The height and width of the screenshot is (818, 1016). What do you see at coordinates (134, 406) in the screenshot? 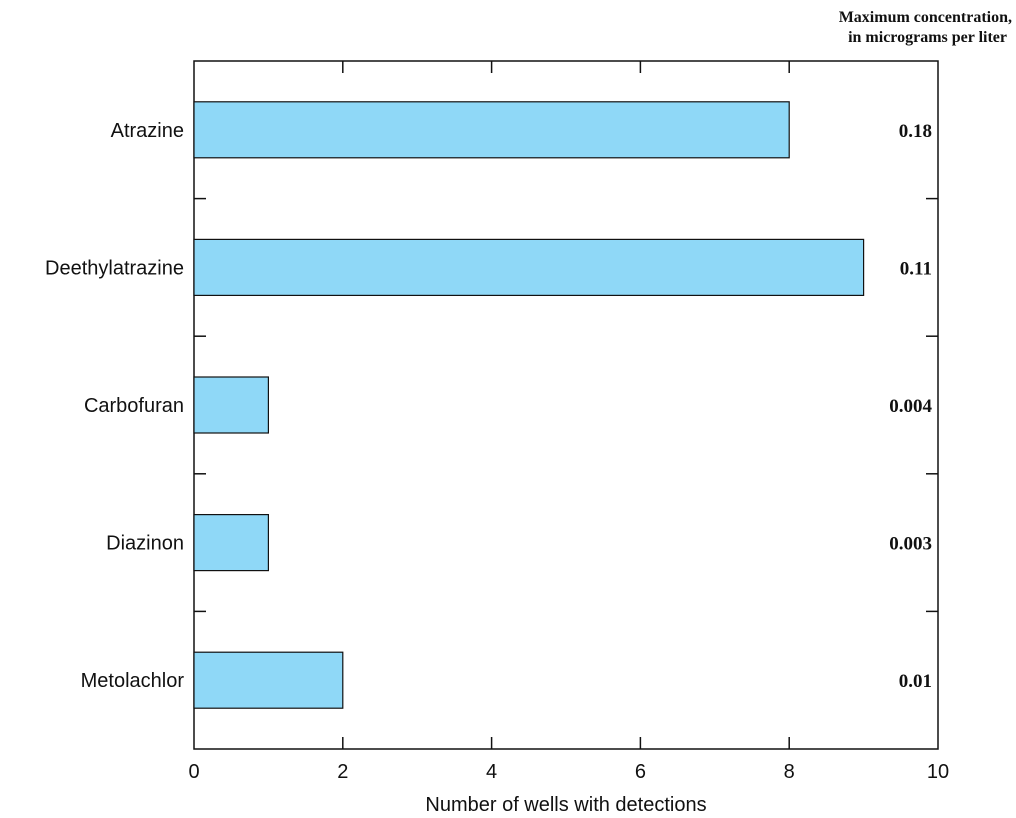
I see `category-label: Carbofuran` at bounding box center [134, 406].